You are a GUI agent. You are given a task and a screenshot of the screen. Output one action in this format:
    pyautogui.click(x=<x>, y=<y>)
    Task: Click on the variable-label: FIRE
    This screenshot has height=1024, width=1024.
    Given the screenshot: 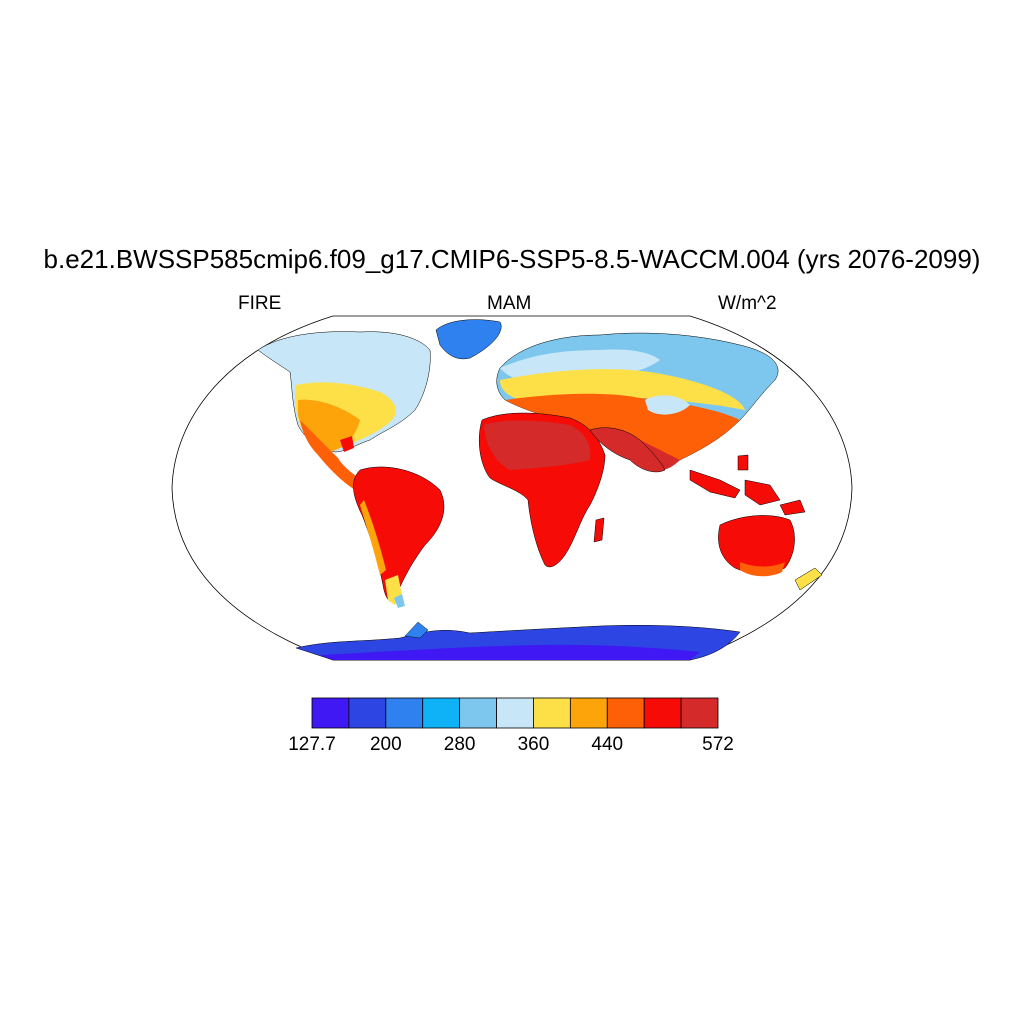 What is the action you would take?
    pyautogui.click(x=260, y=303)
    